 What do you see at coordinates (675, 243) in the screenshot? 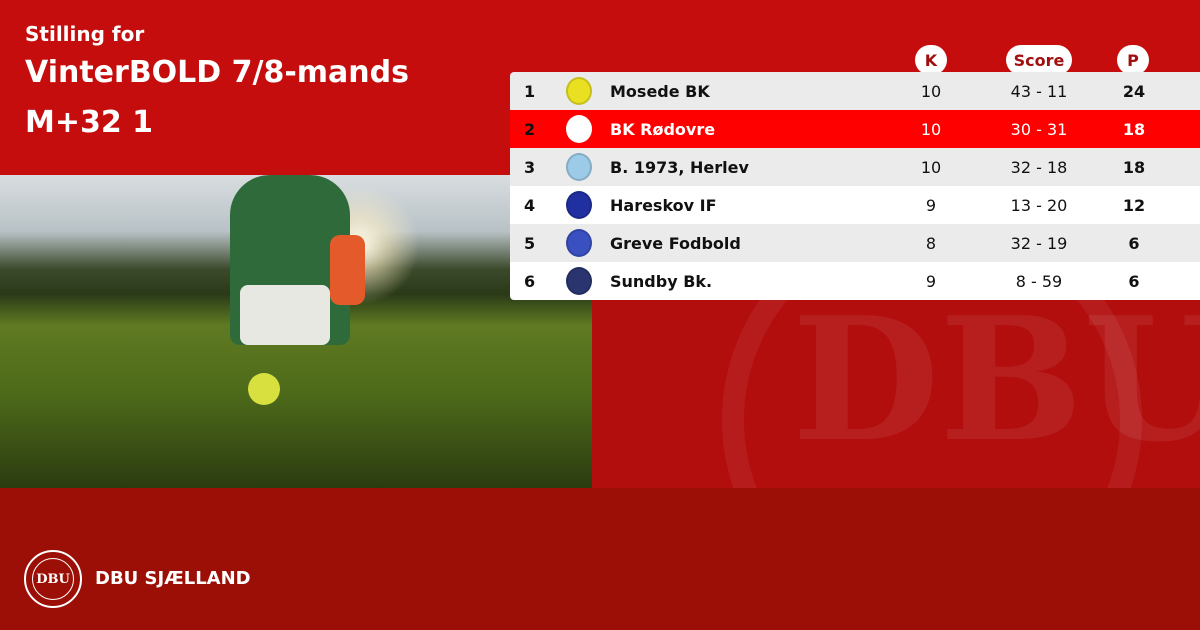
I see `team-name: Greve Fodbold` at bounding box center [675, 243].